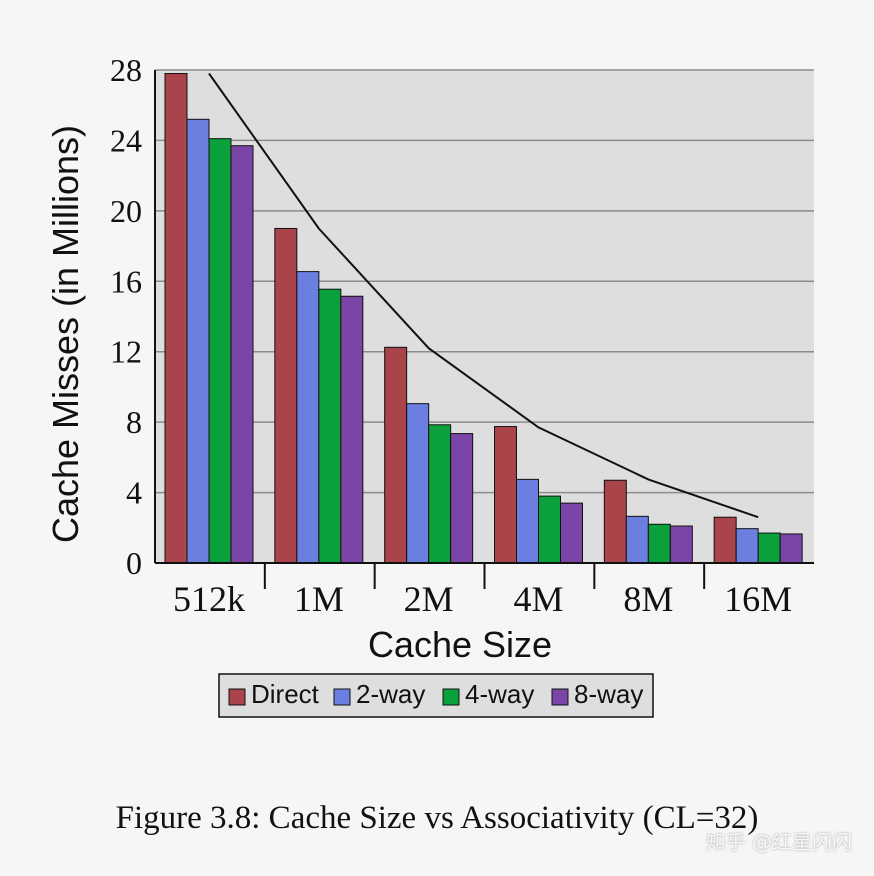  I want to click on bar-2-way-512k, so click(198, 341).